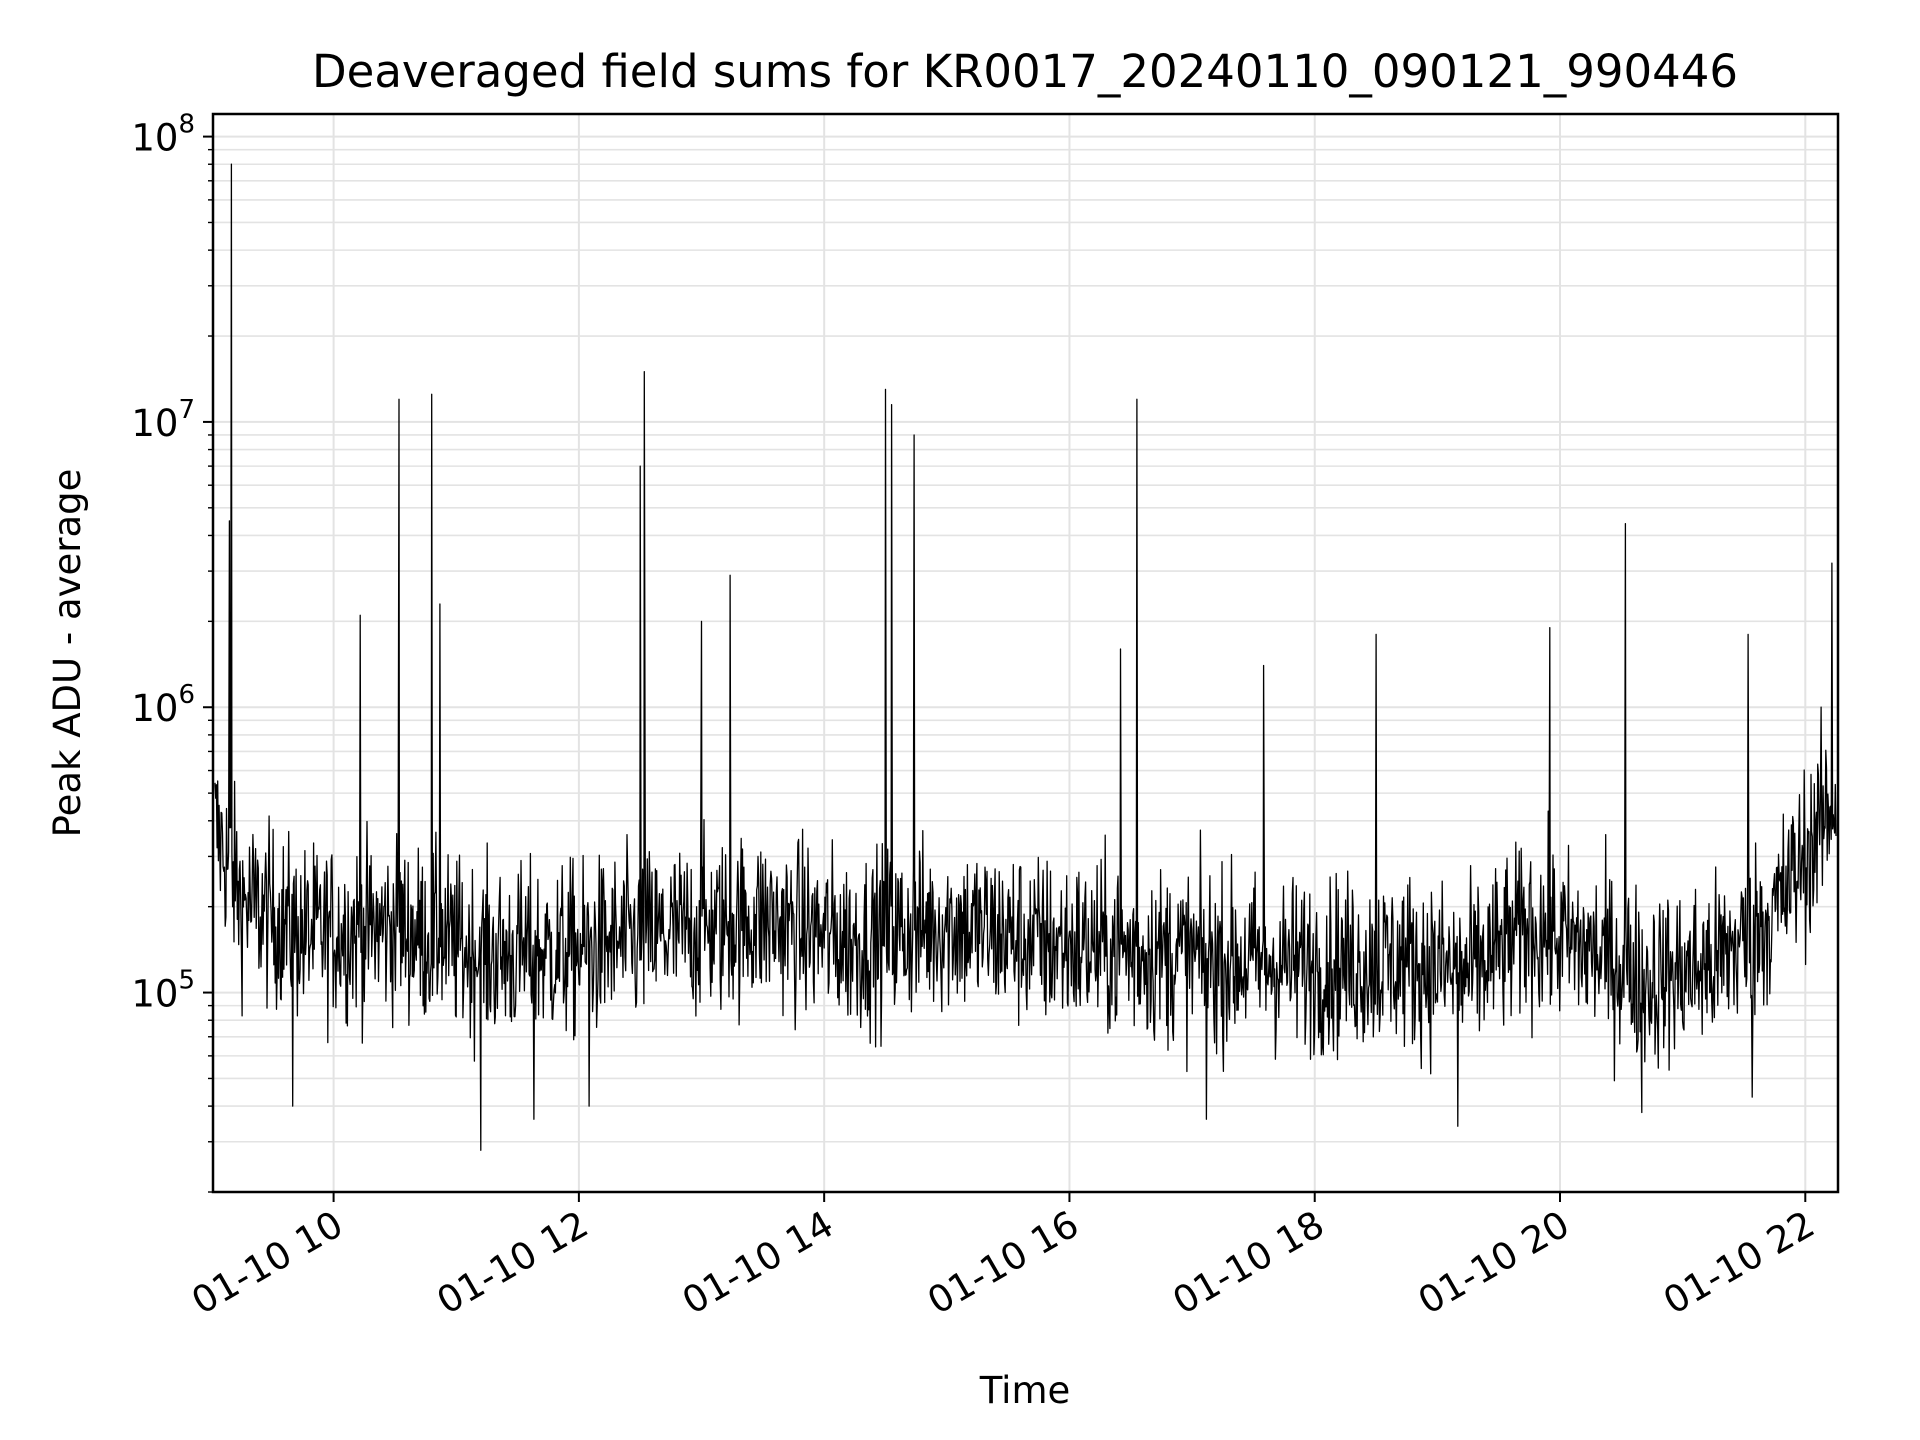 This screenshot has height=1440, width=1920. Describe the element at coordinates (513, 1263) in the screenshot. I see `x-tick-label: 01-10 12` at that location.